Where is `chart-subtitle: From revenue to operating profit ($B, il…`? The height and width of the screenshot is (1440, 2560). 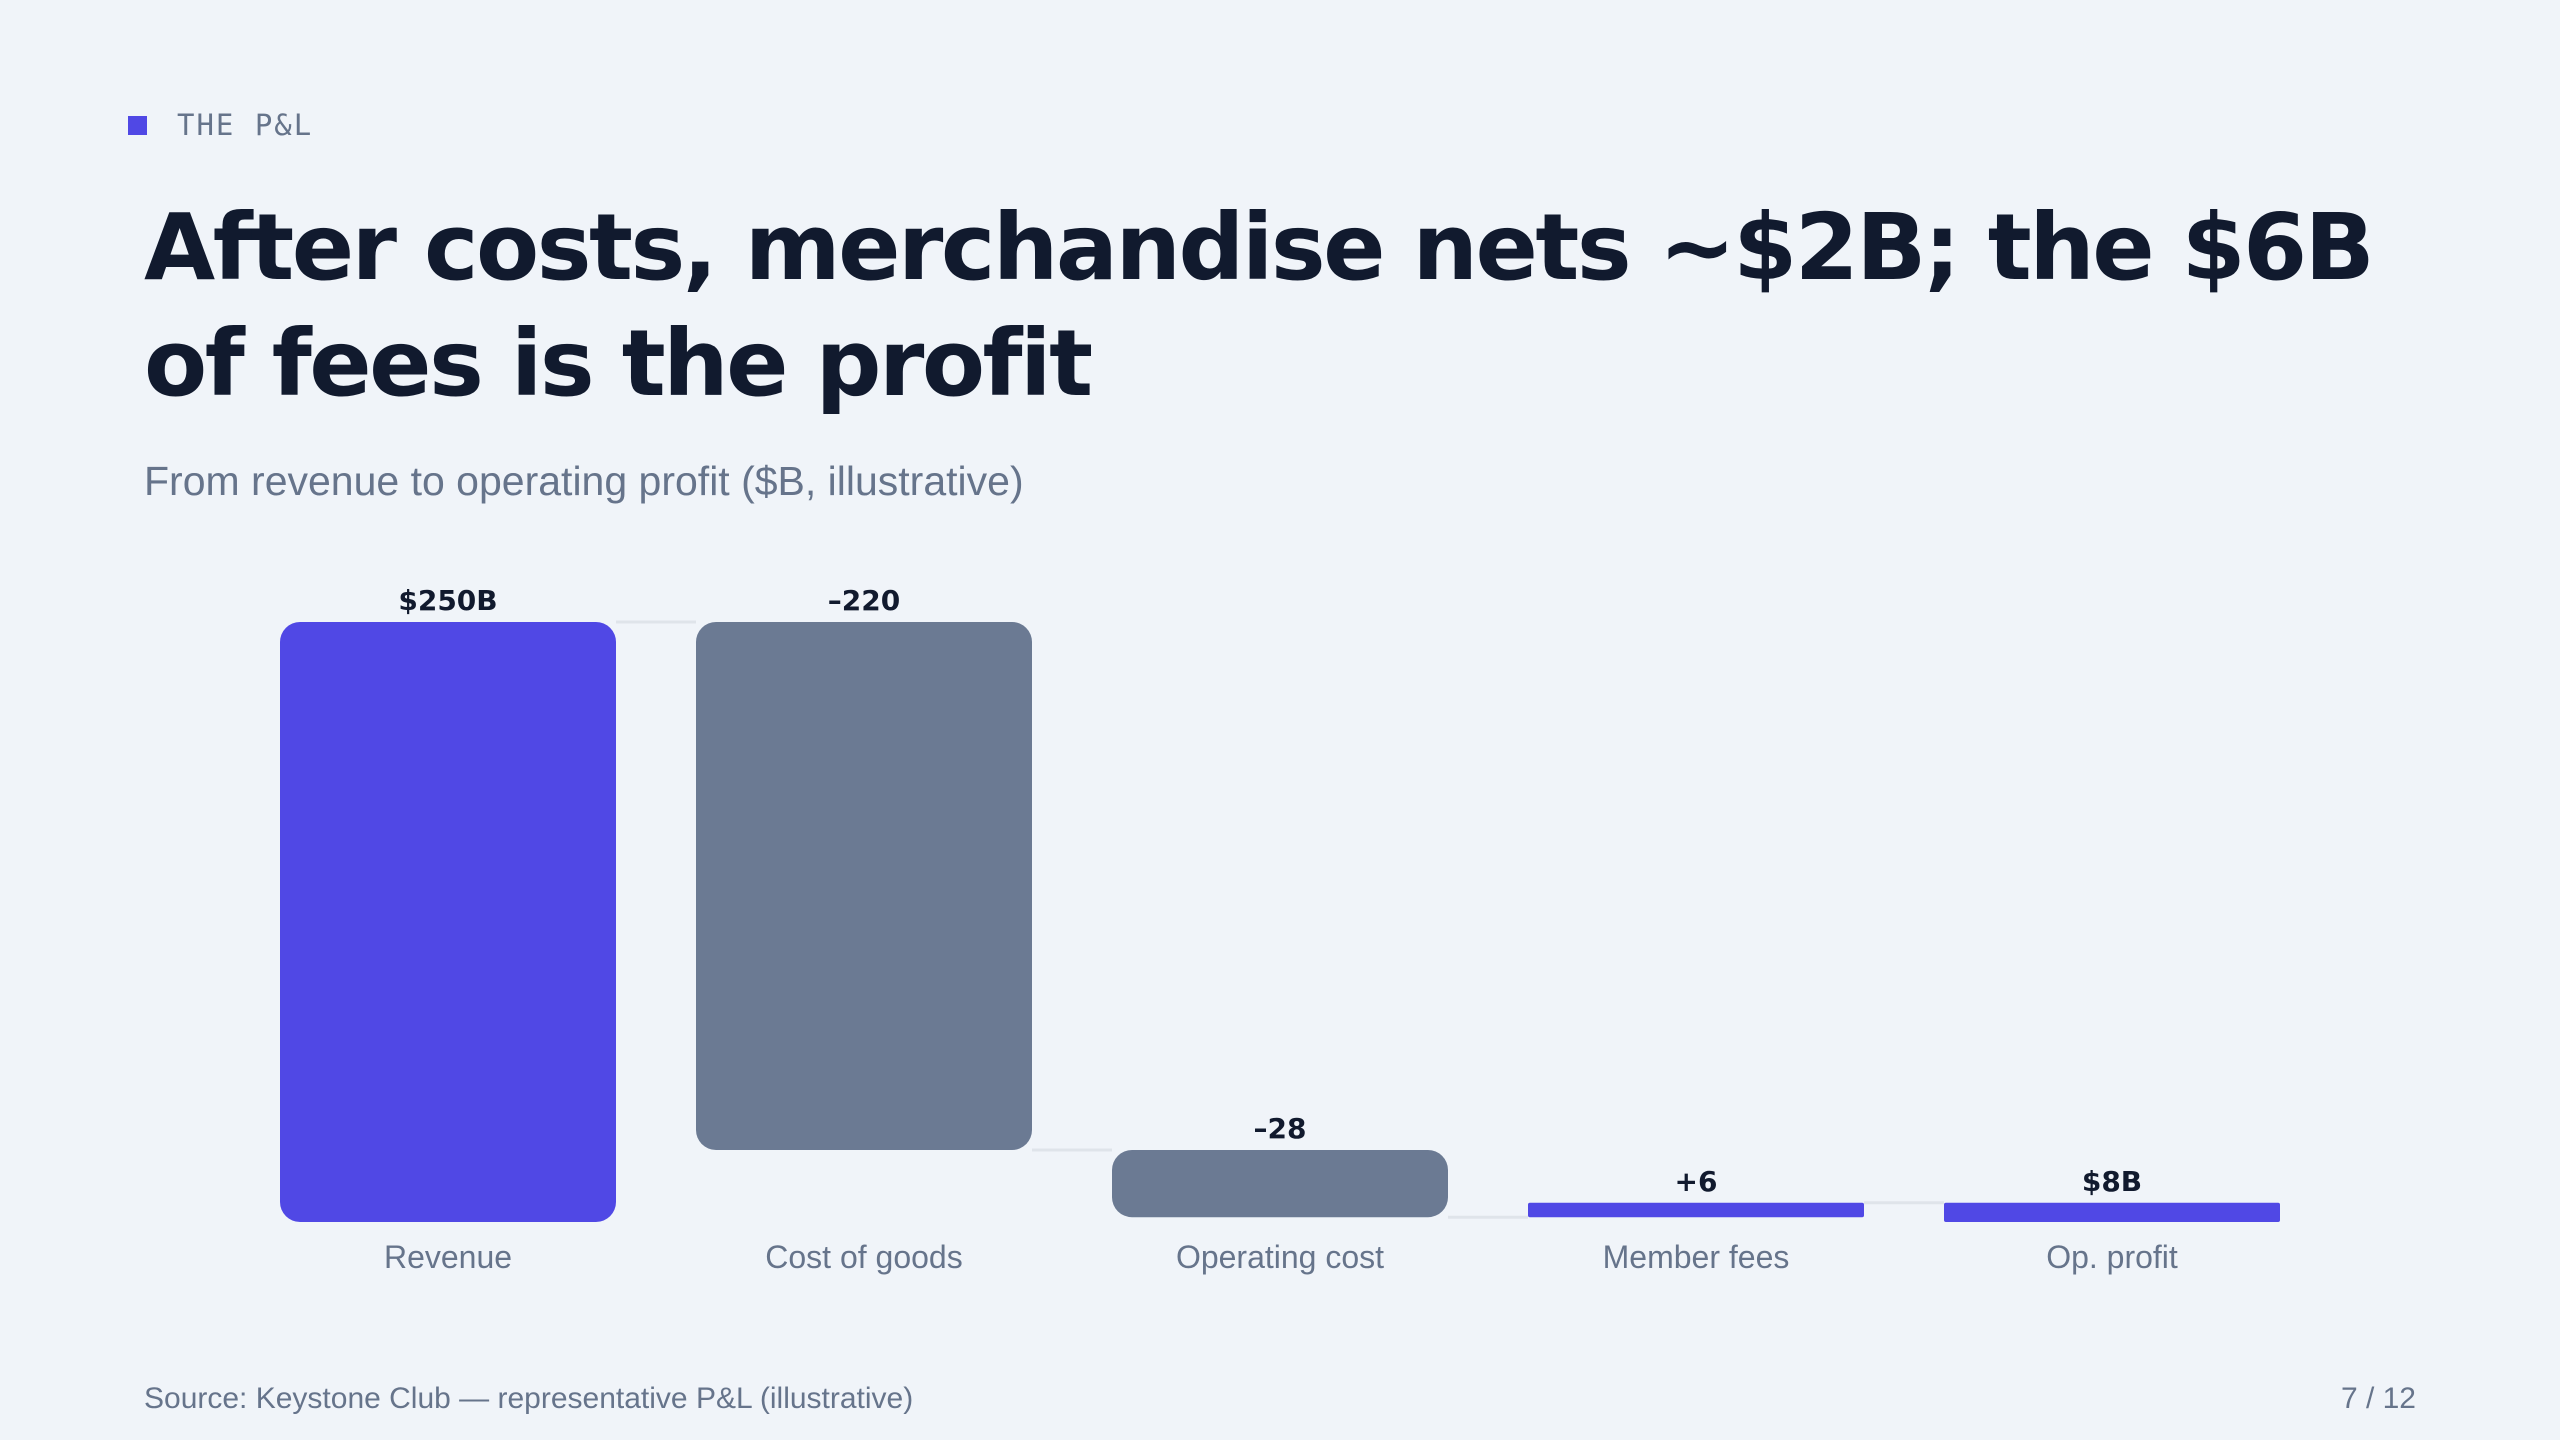 chart-subtitle: From revenue to operating profit ($B, il… is located at coordinates (584, 481).